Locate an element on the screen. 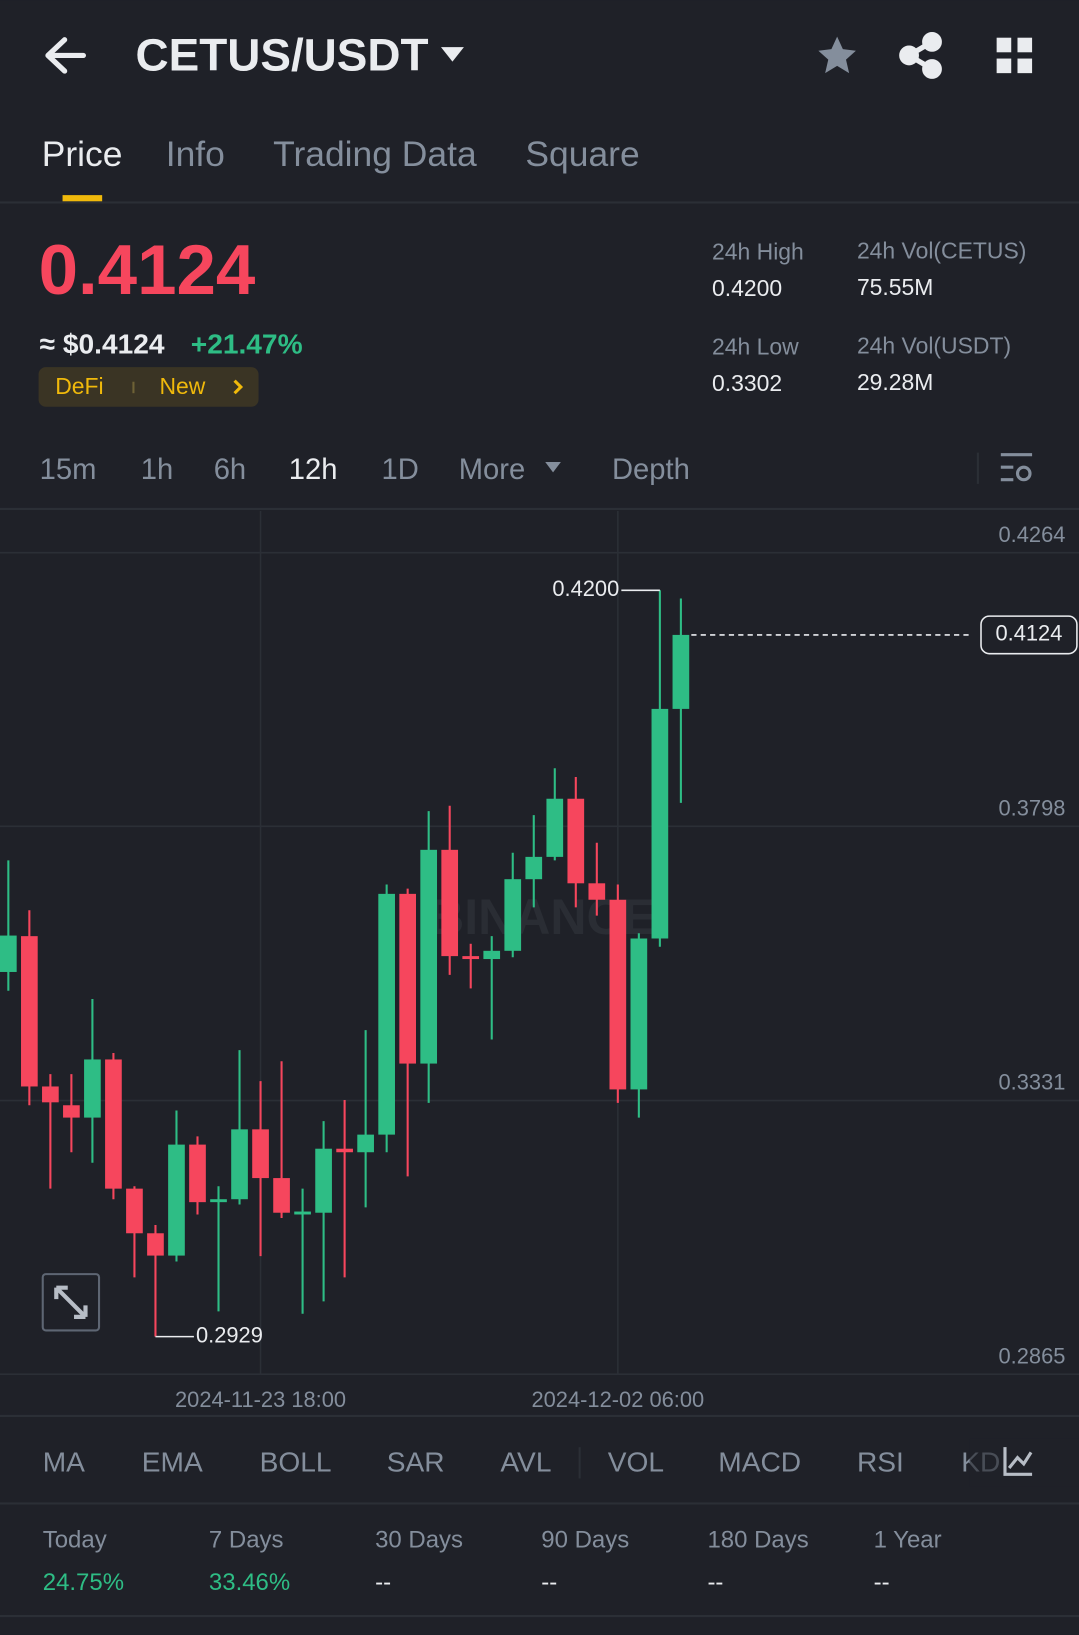 Image resolution: width=1079 pixels, height=1635 pixels. y-tick-label: 0.2865 is located at coordinates (1032, 1355).